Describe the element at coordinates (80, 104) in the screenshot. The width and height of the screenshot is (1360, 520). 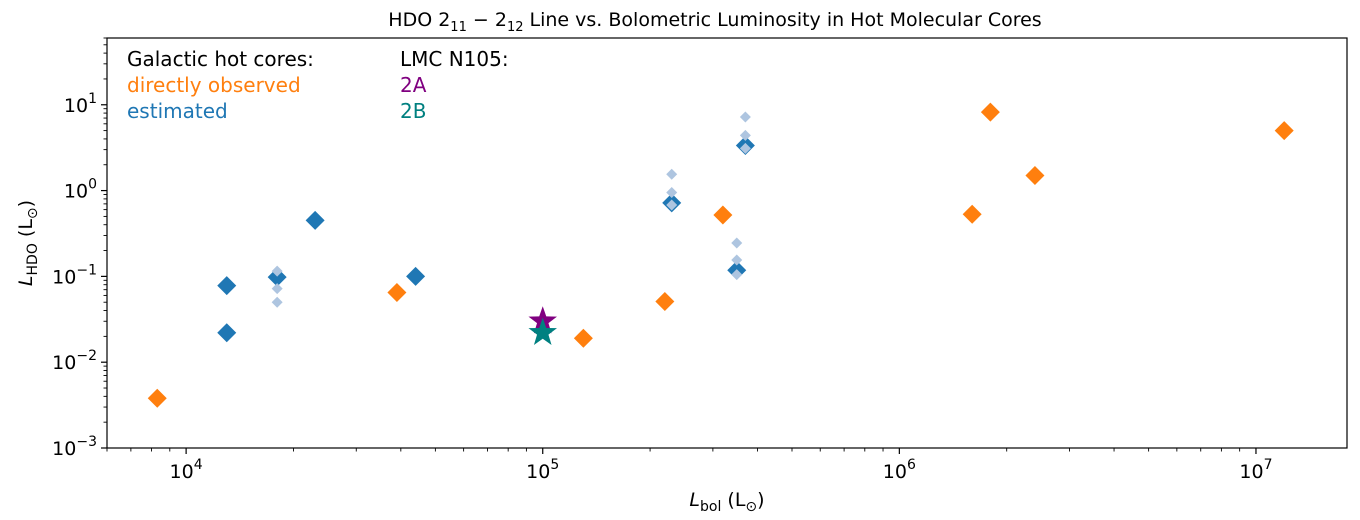
I see `y-tick-label: 10¹` at that location.